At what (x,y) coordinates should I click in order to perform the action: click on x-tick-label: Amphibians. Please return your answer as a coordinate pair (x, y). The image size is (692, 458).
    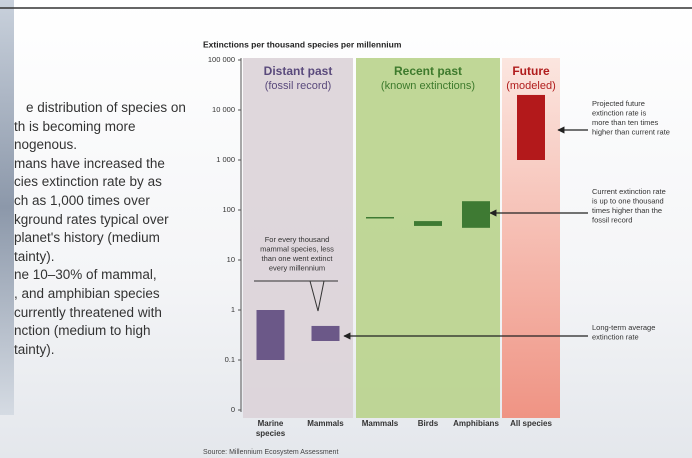
    Looking at the image, I should click on (476, 423).